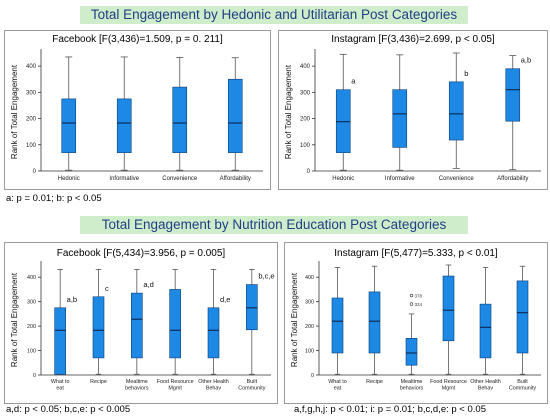  I want to click on significance-note-bottom-left: a,d: p < 0.05; b,c,e: p < 0.005, so click(68, 409).